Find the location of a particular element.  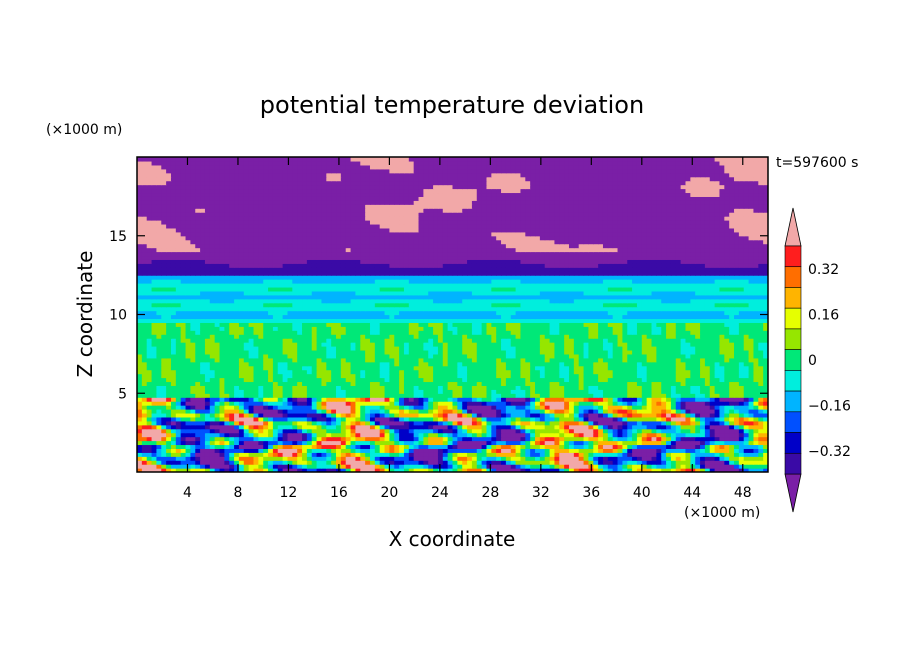

x-tick-label: 16 is located at coordinates (339, 493).